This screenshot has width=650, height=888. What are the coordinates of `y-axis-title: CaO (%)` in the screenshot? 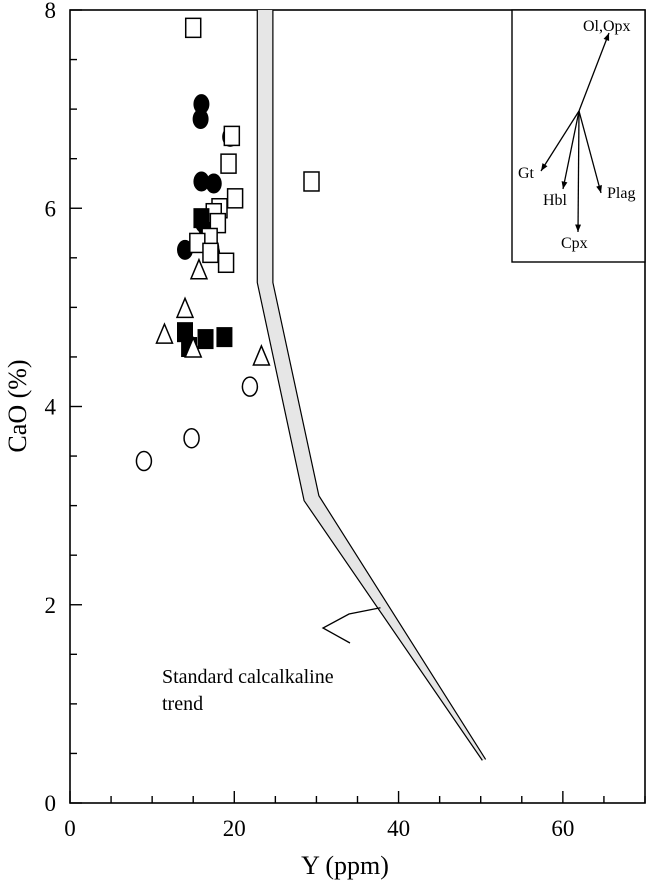 It's located at (17, 405).